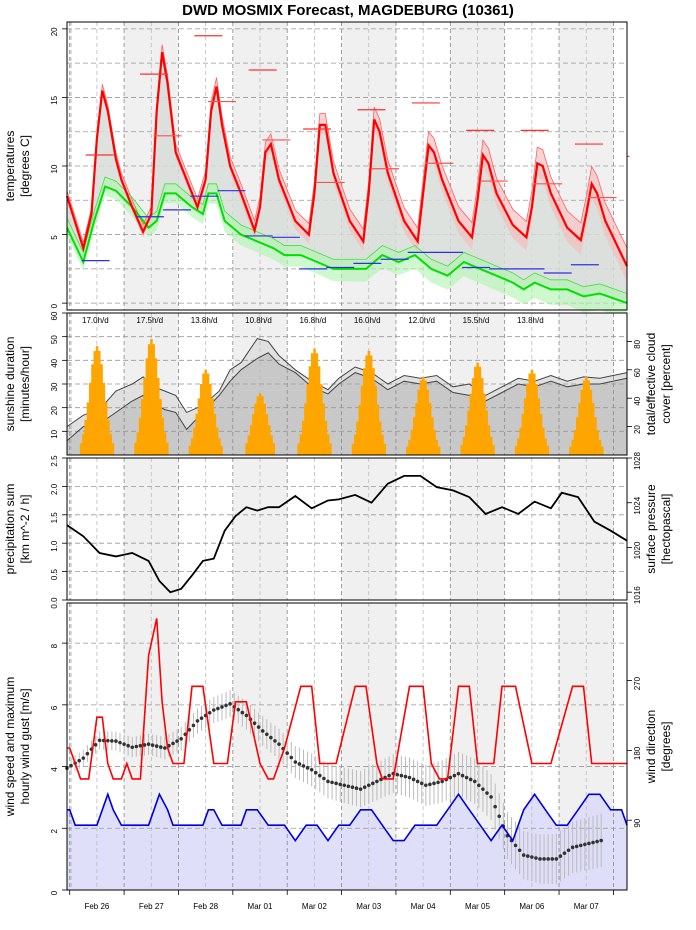 The width and height of the screenshot is (696, 930). I want to click on sun-right-ytick-label: 40, so click(637, 400).